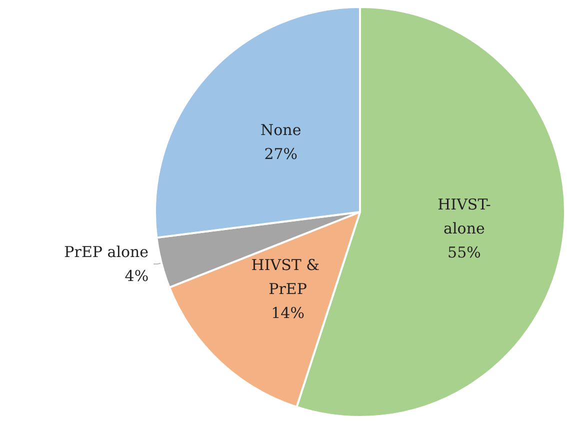 The image size is (567, 424). I want to click on slice-label: PrEP alone, so click(106, 251).